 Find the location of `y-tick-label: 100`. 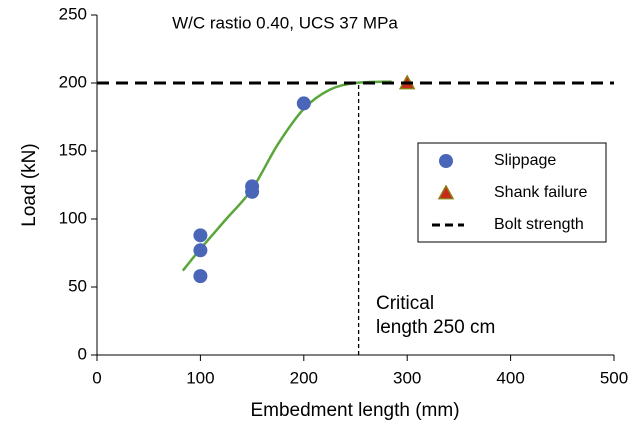

y-tick-label: 100 is located at coordinates (73, 217).